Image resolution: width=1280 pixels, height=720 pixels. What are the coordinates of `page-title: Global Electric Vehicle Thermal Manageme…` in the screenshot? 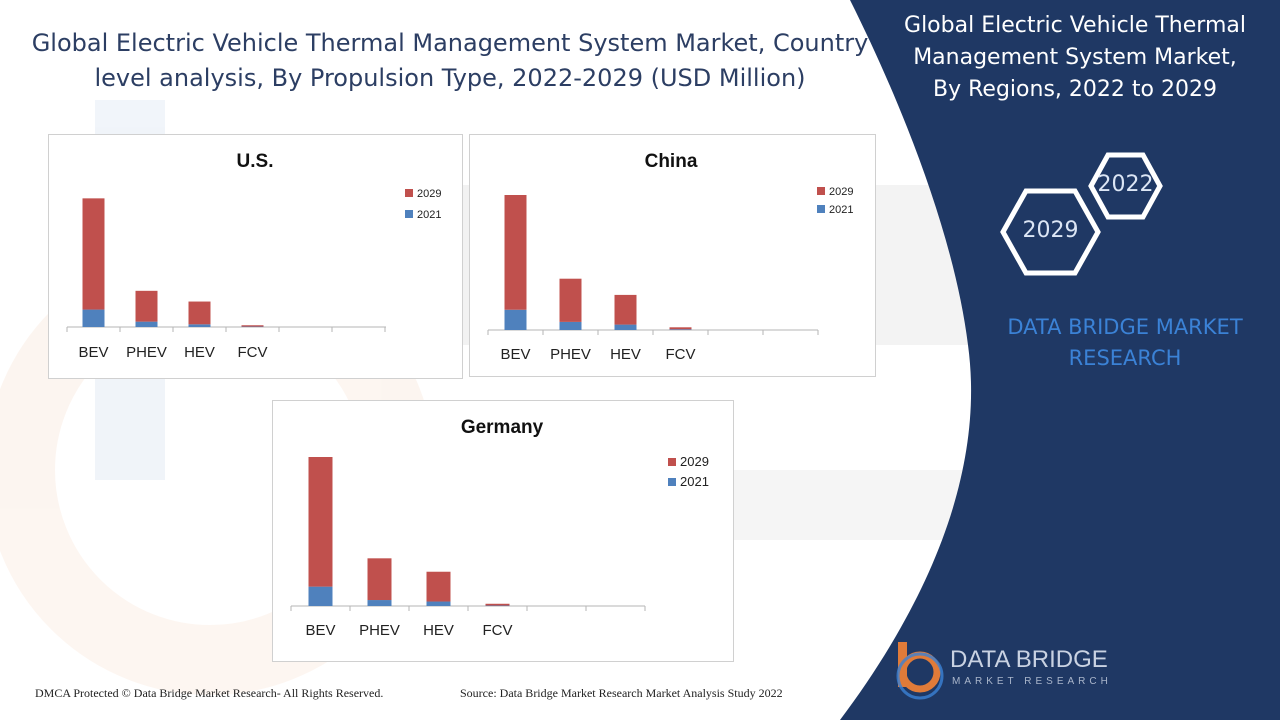 It's located at (450, 60).